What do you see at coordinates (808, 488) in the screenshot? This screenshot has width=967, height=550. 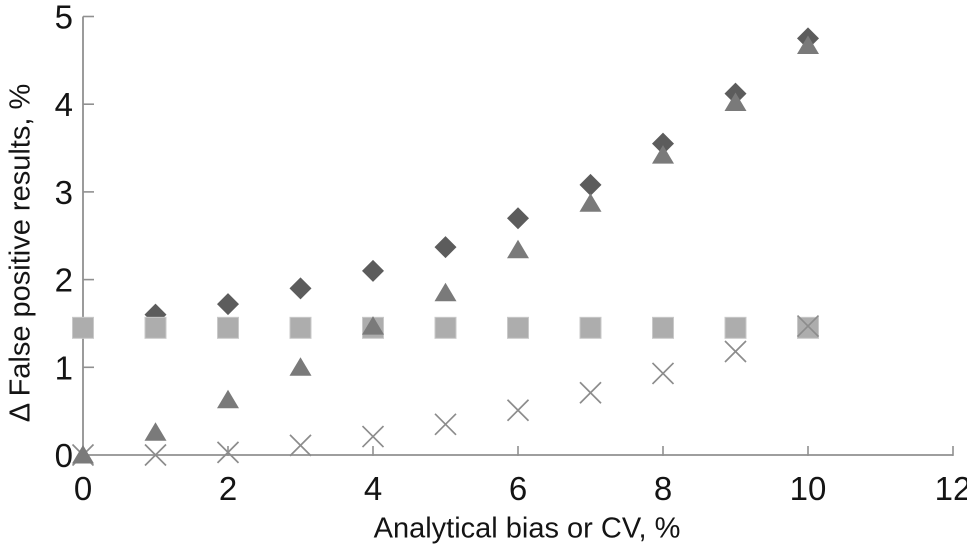 I see `x-tick-label: 10` at bounding box center [808, 488].